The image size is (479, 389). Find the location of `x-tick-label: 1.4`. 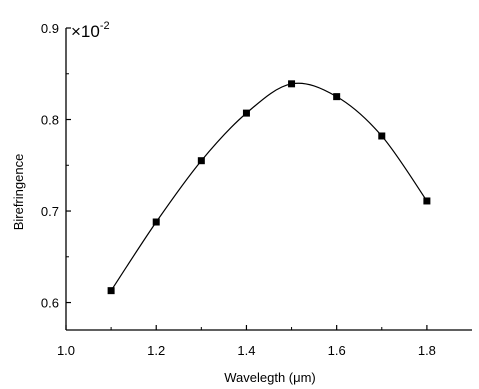

x-tick-label: 1.4 is located at coordinates (246, 350).